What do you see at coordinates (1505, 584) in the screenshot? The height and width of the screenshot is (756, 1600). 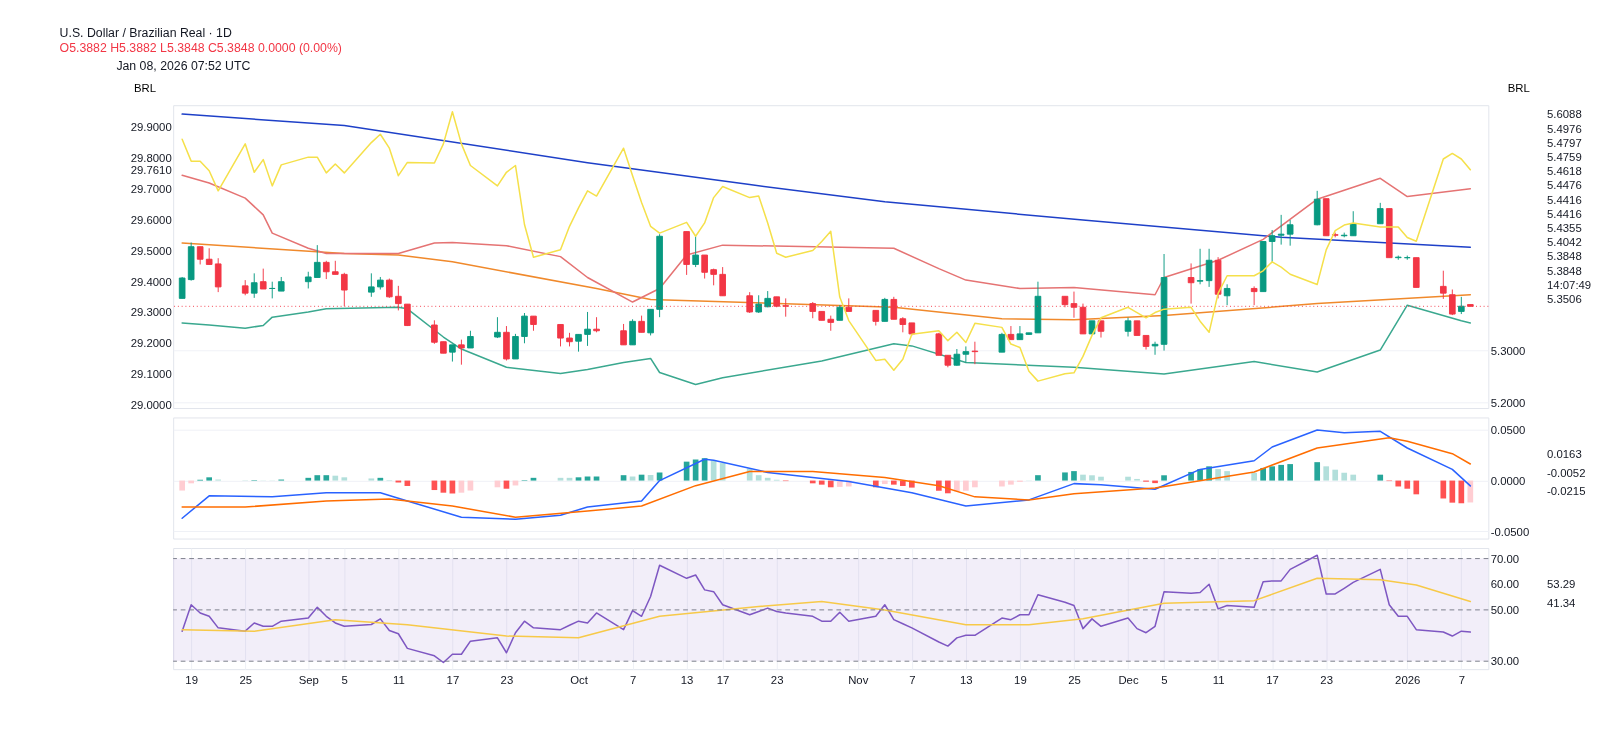 I see `y-tick-label: 60.00` at bounding box center [1505, 584].